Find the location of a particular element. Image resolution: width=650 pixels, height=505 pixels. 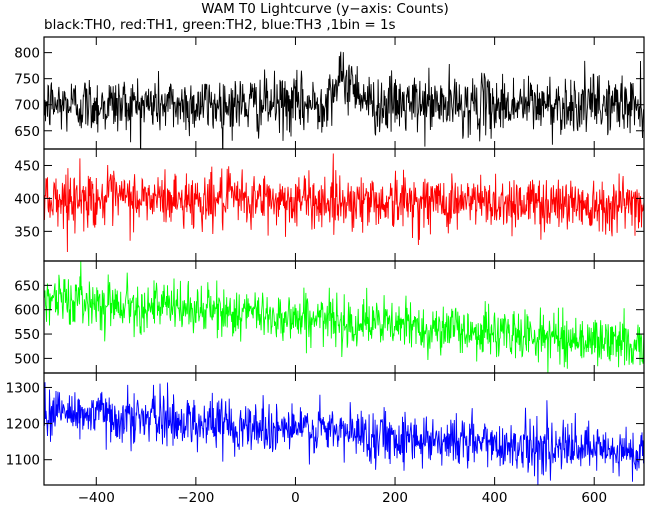

y-tick-label: 400 is located at coordinates (27, 199).